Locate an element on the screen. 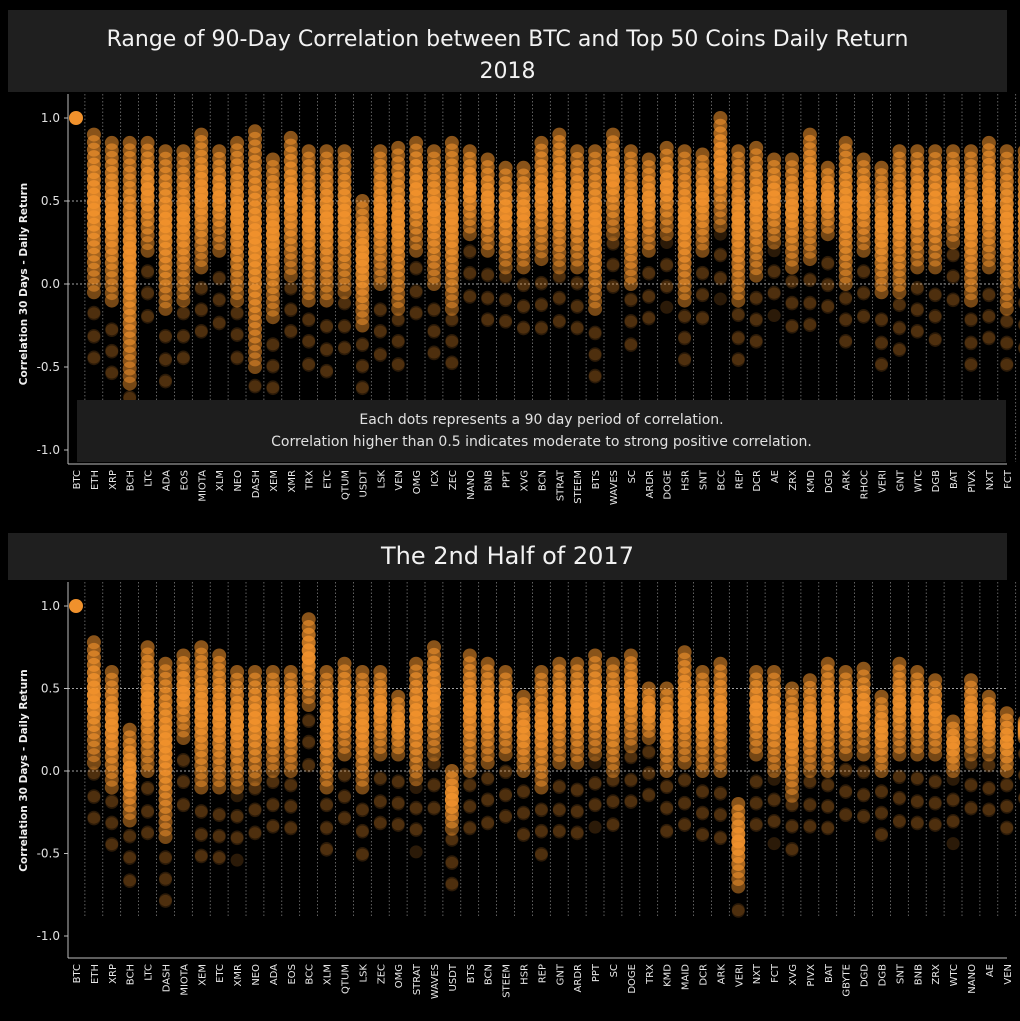 This screenshot has height=1021, width=1020. x-tick-label: BCC is located at coordinates (310, 974).